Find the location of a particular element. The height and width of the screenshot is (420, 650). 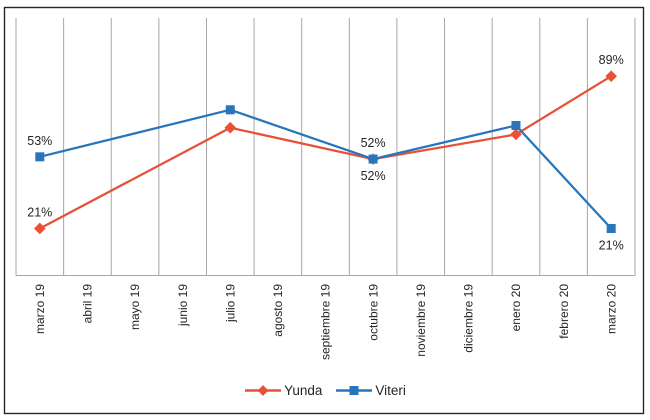

legend-item-viteri: Viteri is located at coordinates (370, 390).